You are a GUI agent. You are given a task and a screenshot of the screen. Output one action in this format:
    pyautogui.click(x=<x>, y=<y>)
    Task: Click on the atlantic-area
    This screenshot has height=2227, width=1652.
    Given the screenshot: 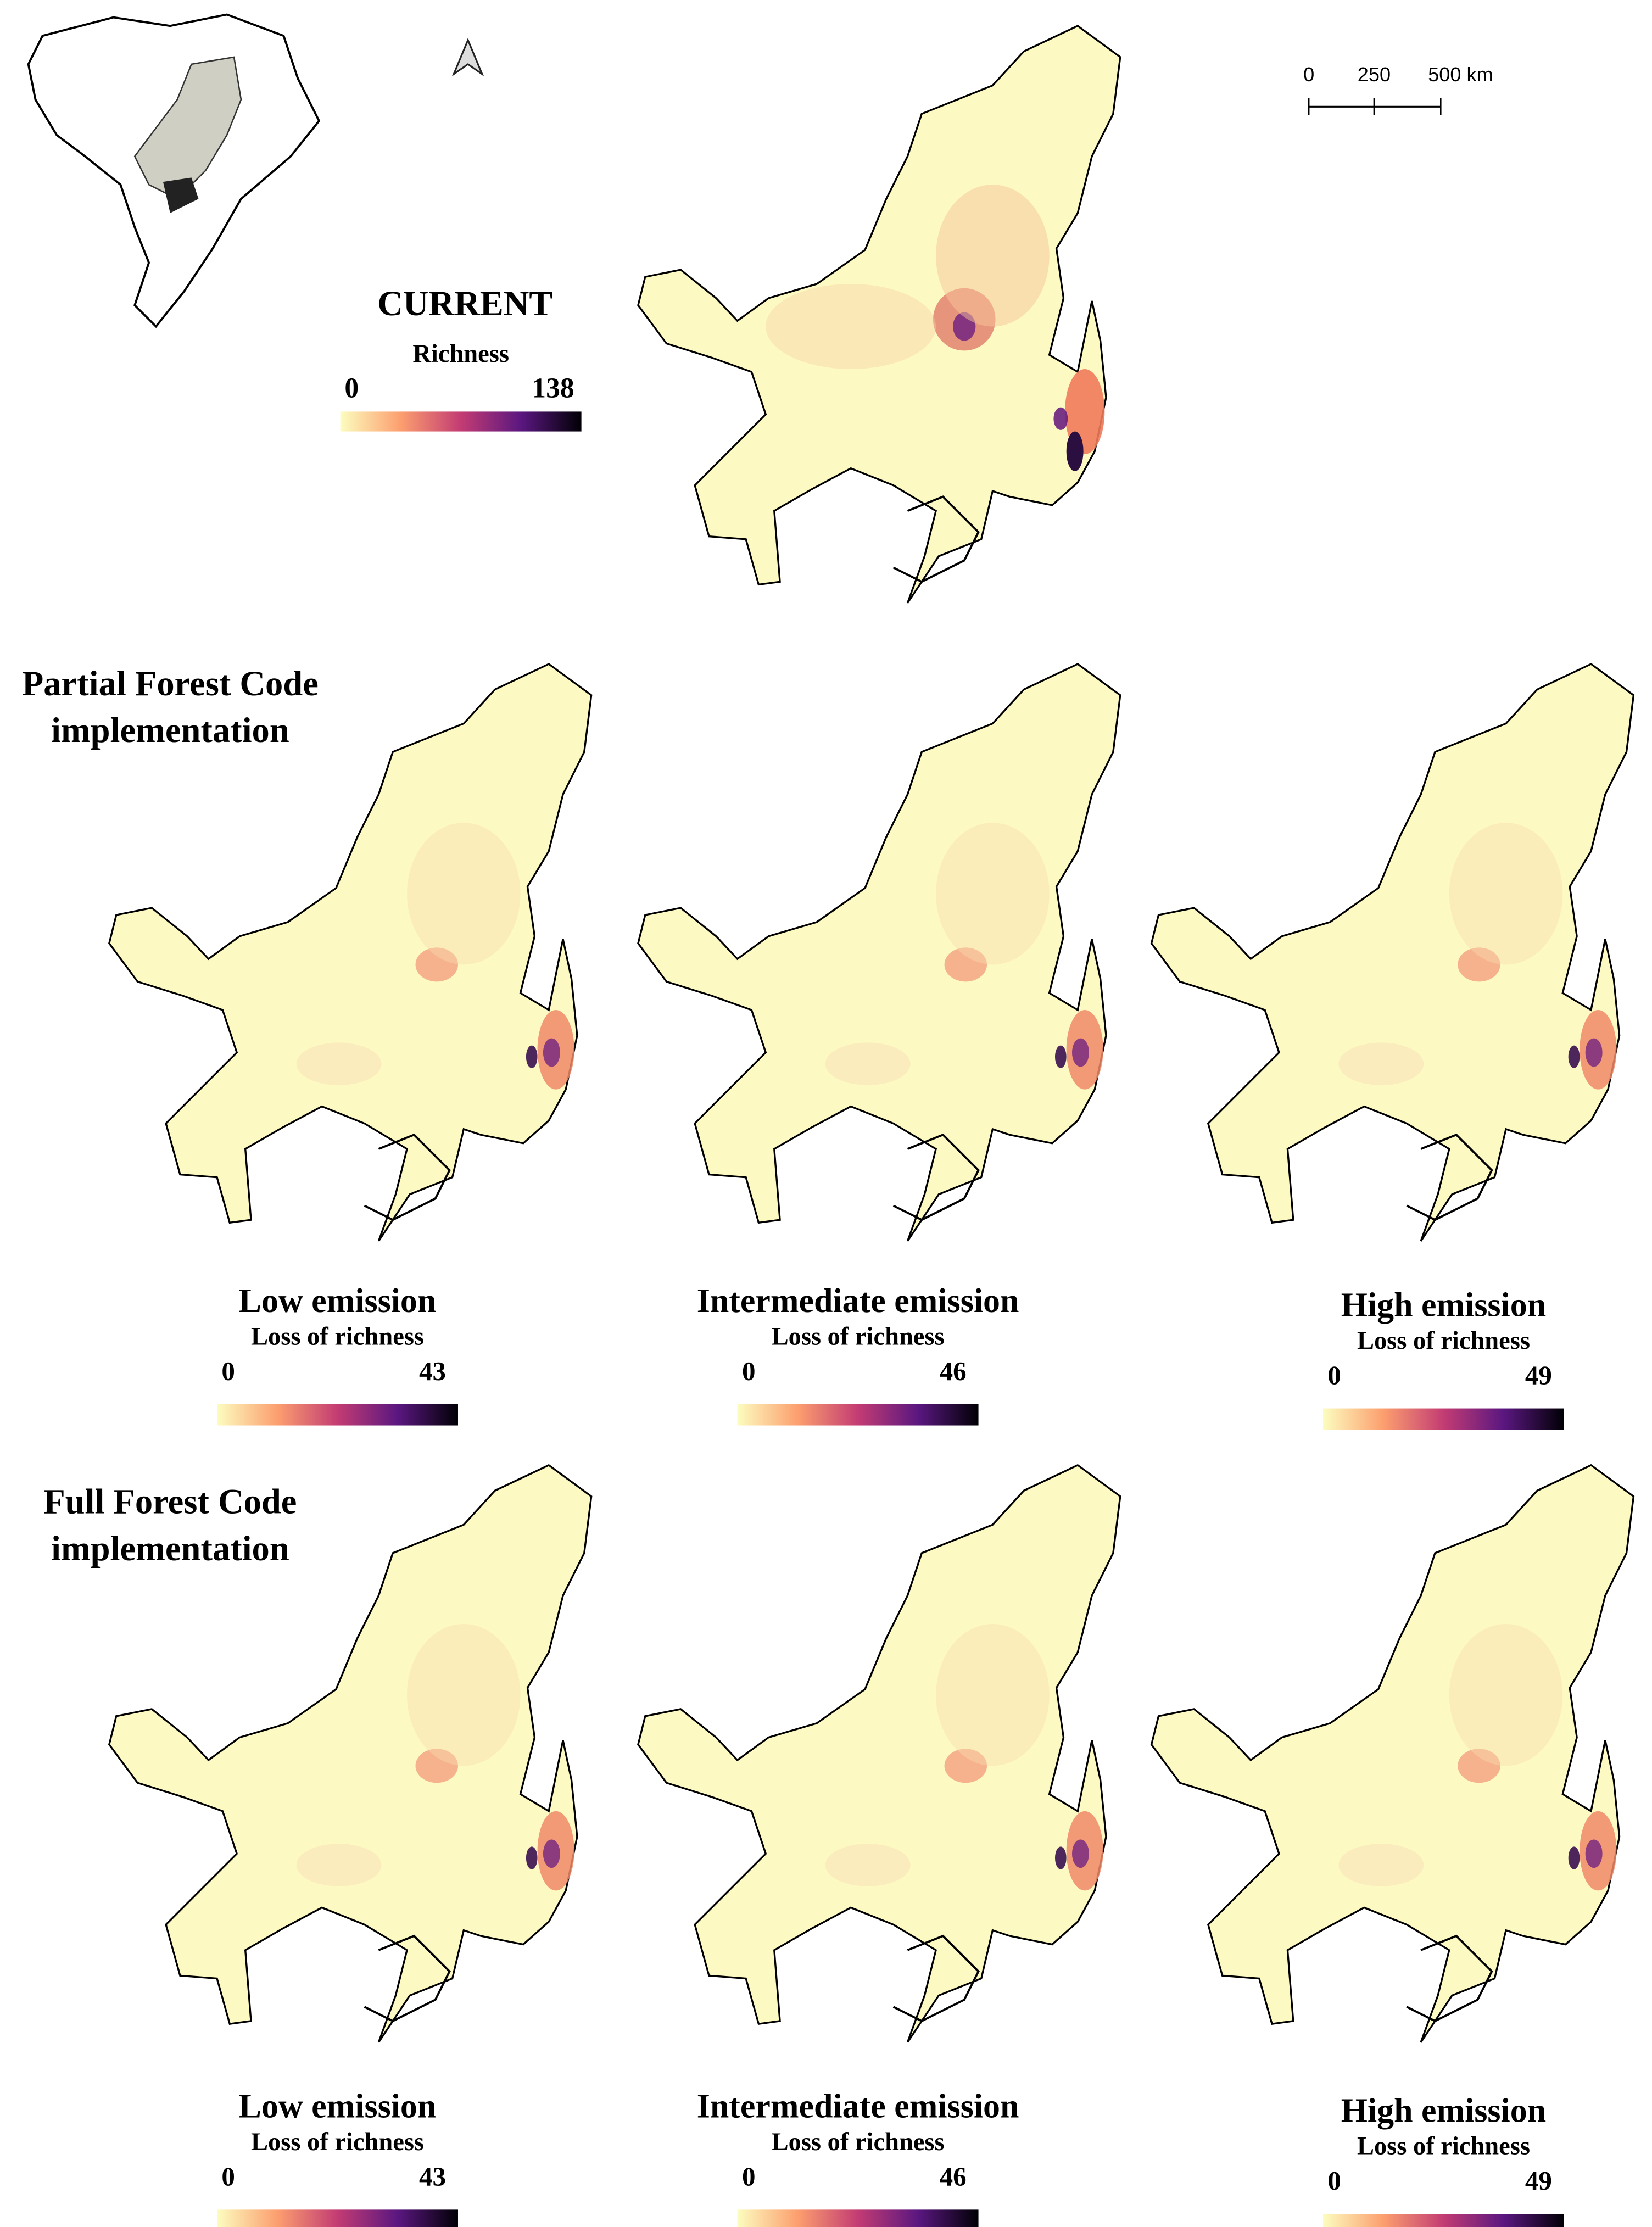 What is the action you would take?
    pyautogui.click(x=181, y=195)
    